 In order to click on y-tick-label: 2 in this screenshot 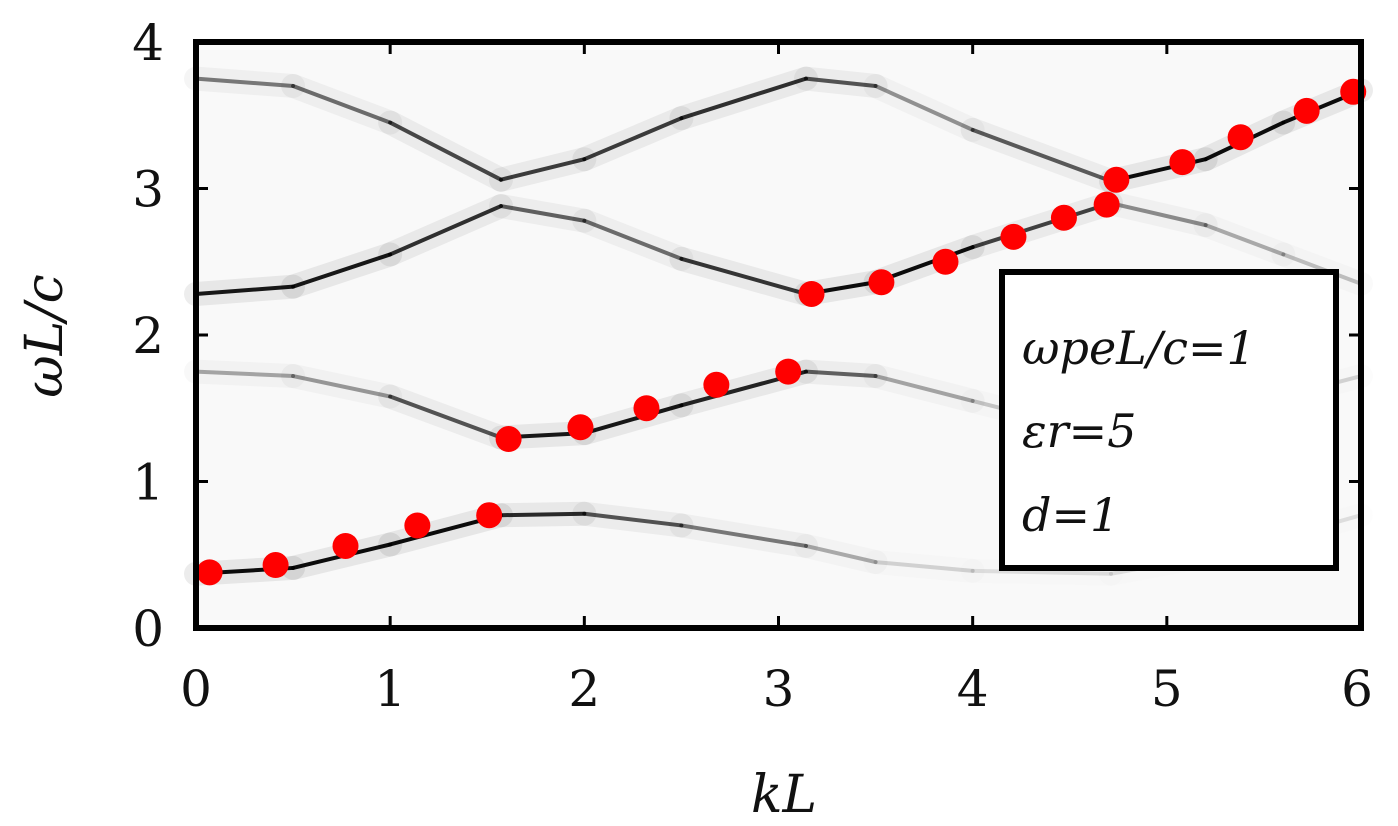, I will do `click(148, 336)`.